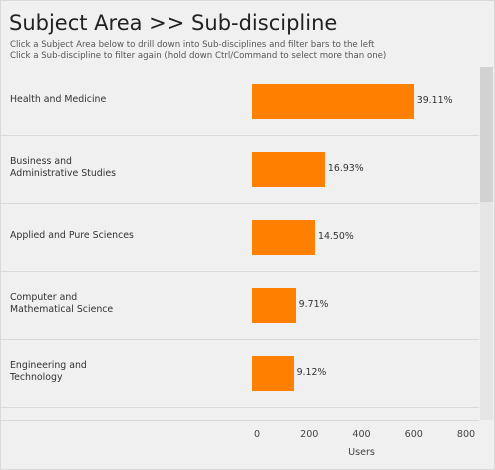 Image resolution: width=495 pixels, height=470 pixels. I want to click on chart-title: Subject Area >> Sub-discipline, so click(173, 23).